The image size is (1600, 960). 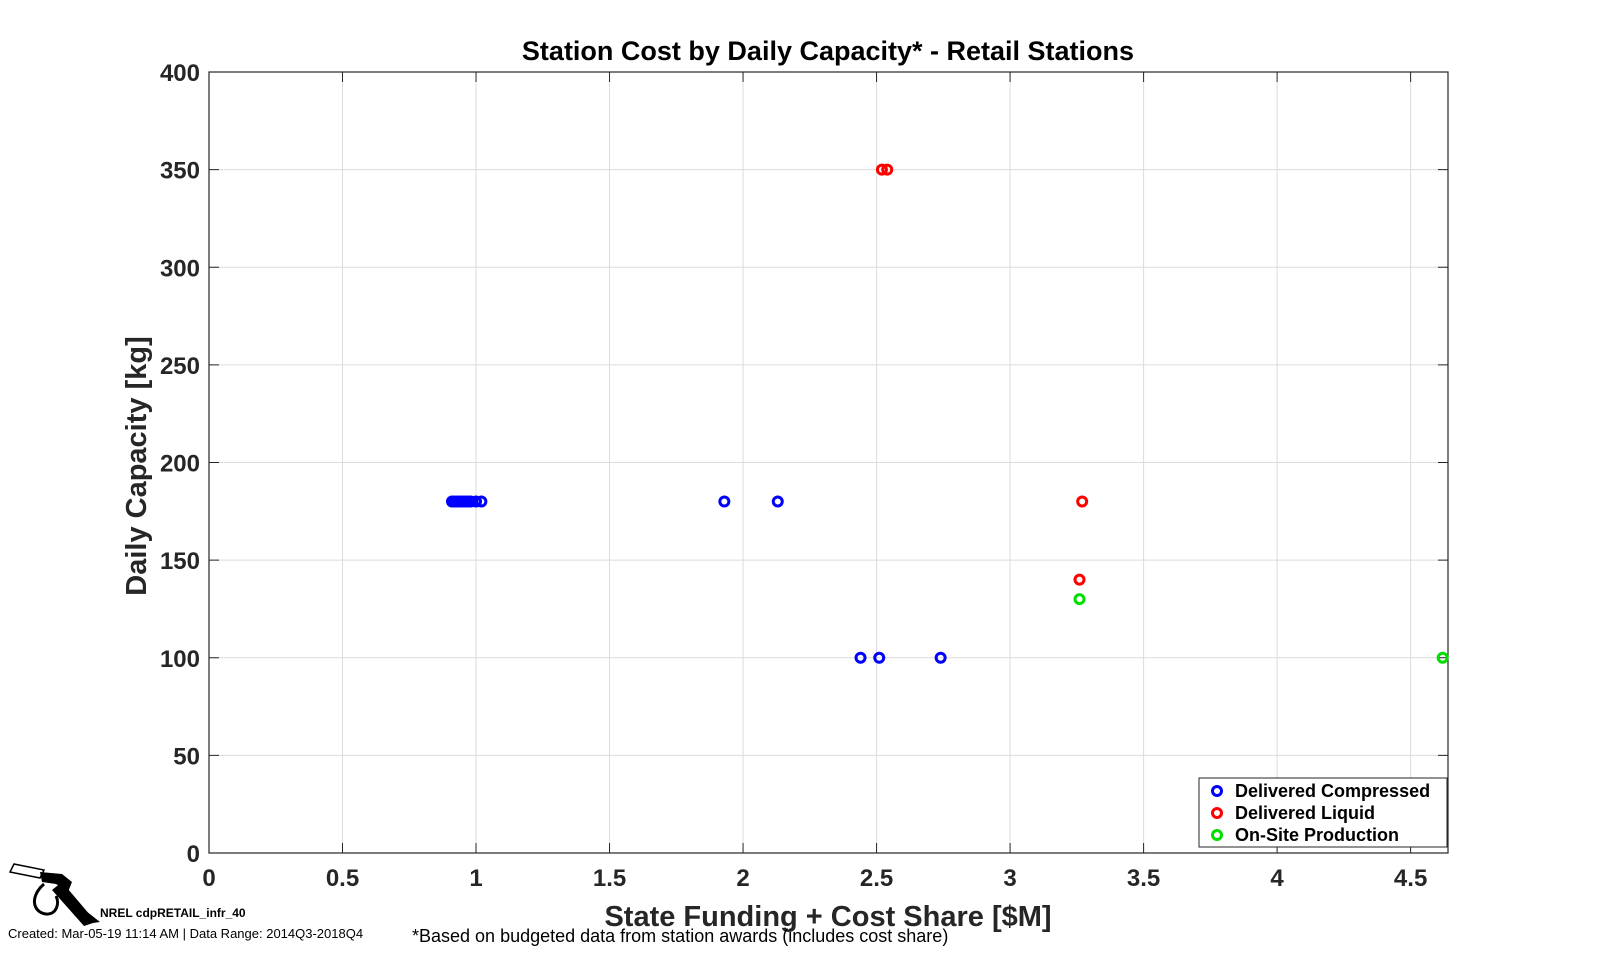 What do you see at coordinates (876, 878) in the screenshot?
I see `x-tick-label: 2.5` at bounding box center [876, 878].